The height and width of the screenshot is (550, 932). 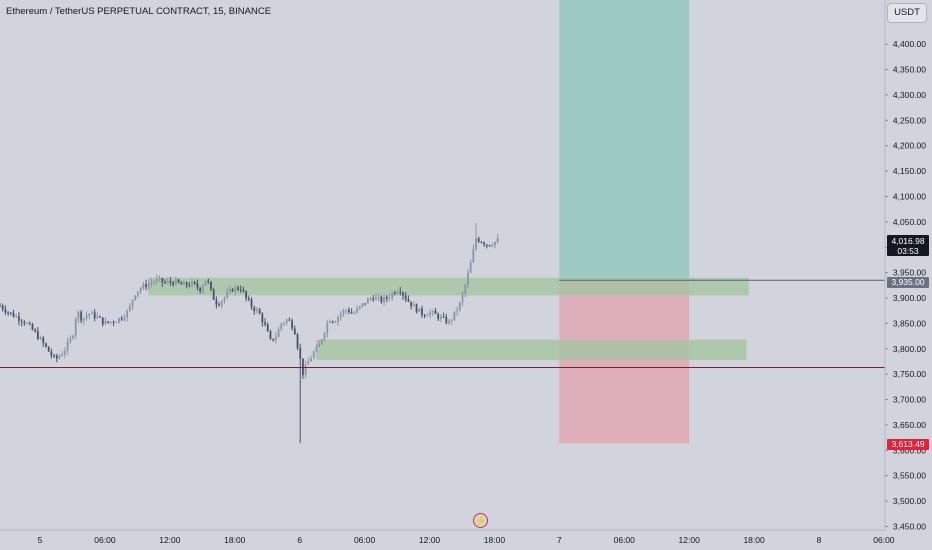 What do you see at coordinates (909, 374) in the screenshot?
I see `y-tick-label: 3,750.00` at bounding box center [909, 374].